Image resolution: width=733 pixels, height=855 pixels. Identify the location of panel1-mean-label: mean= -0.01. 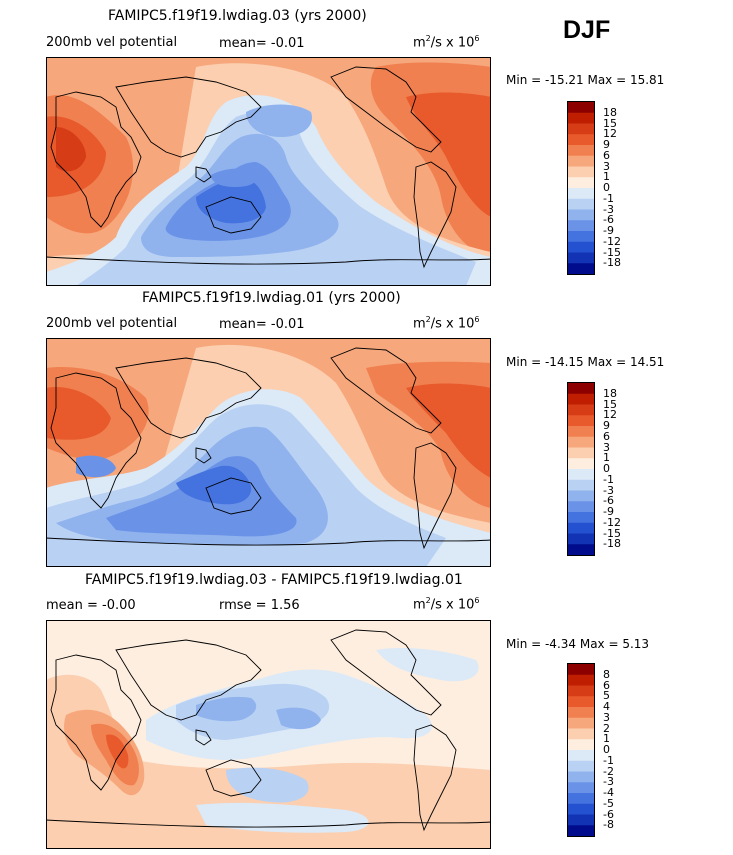
(262, 43).